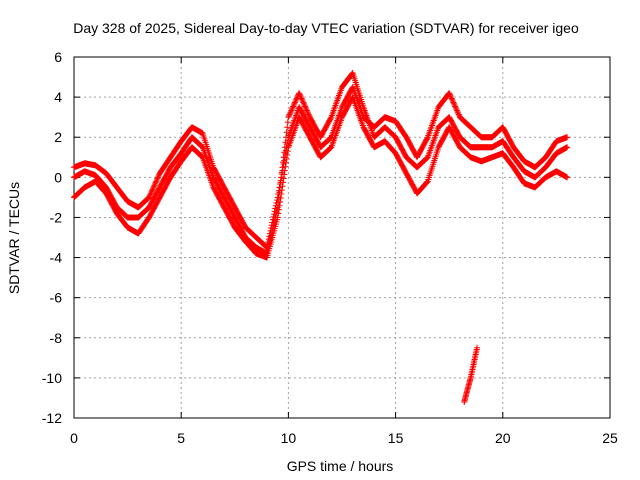 This screenshot has width=640, height=480. I want to click on y-tick-label: -4, so click(56, 258).